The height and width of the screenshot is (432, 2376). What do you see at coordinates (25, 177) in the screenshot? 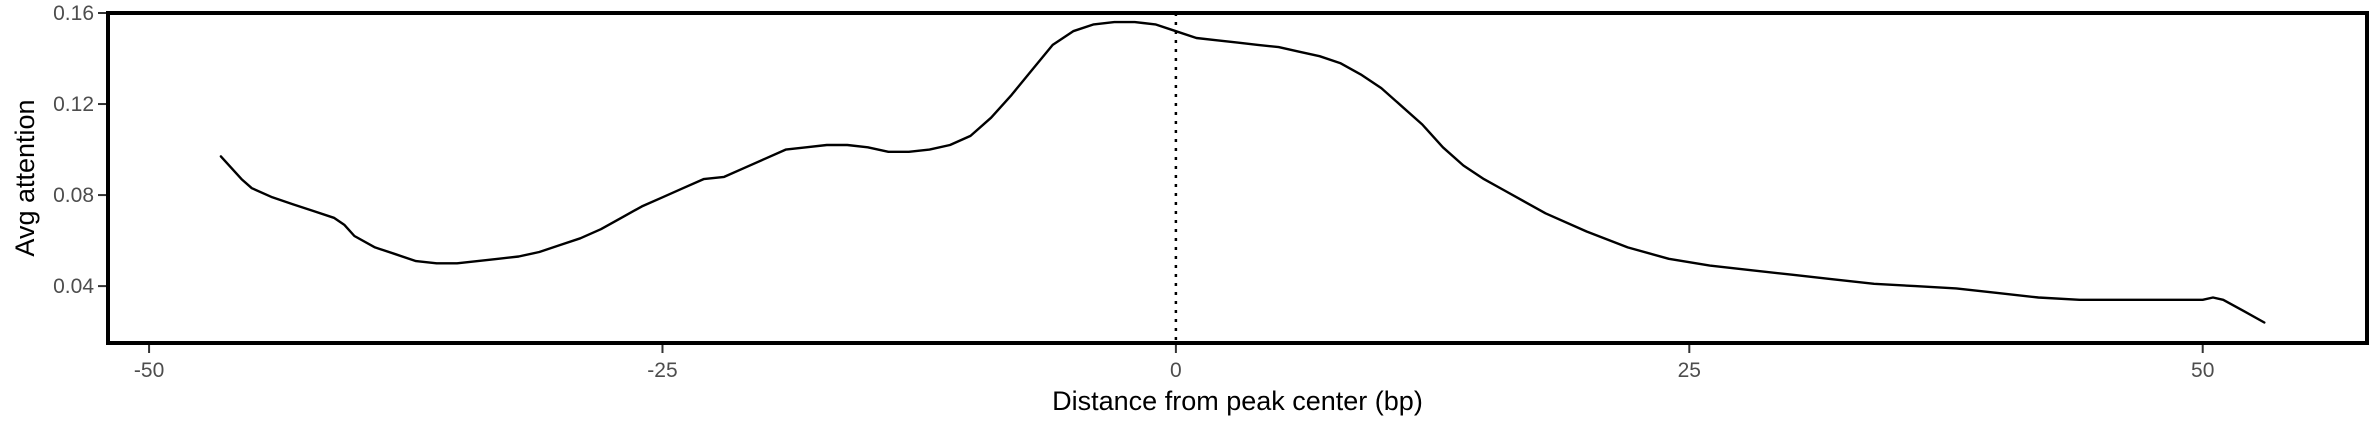
I see `y-axis-title: Avg attention` at bounding box center [25, 177].